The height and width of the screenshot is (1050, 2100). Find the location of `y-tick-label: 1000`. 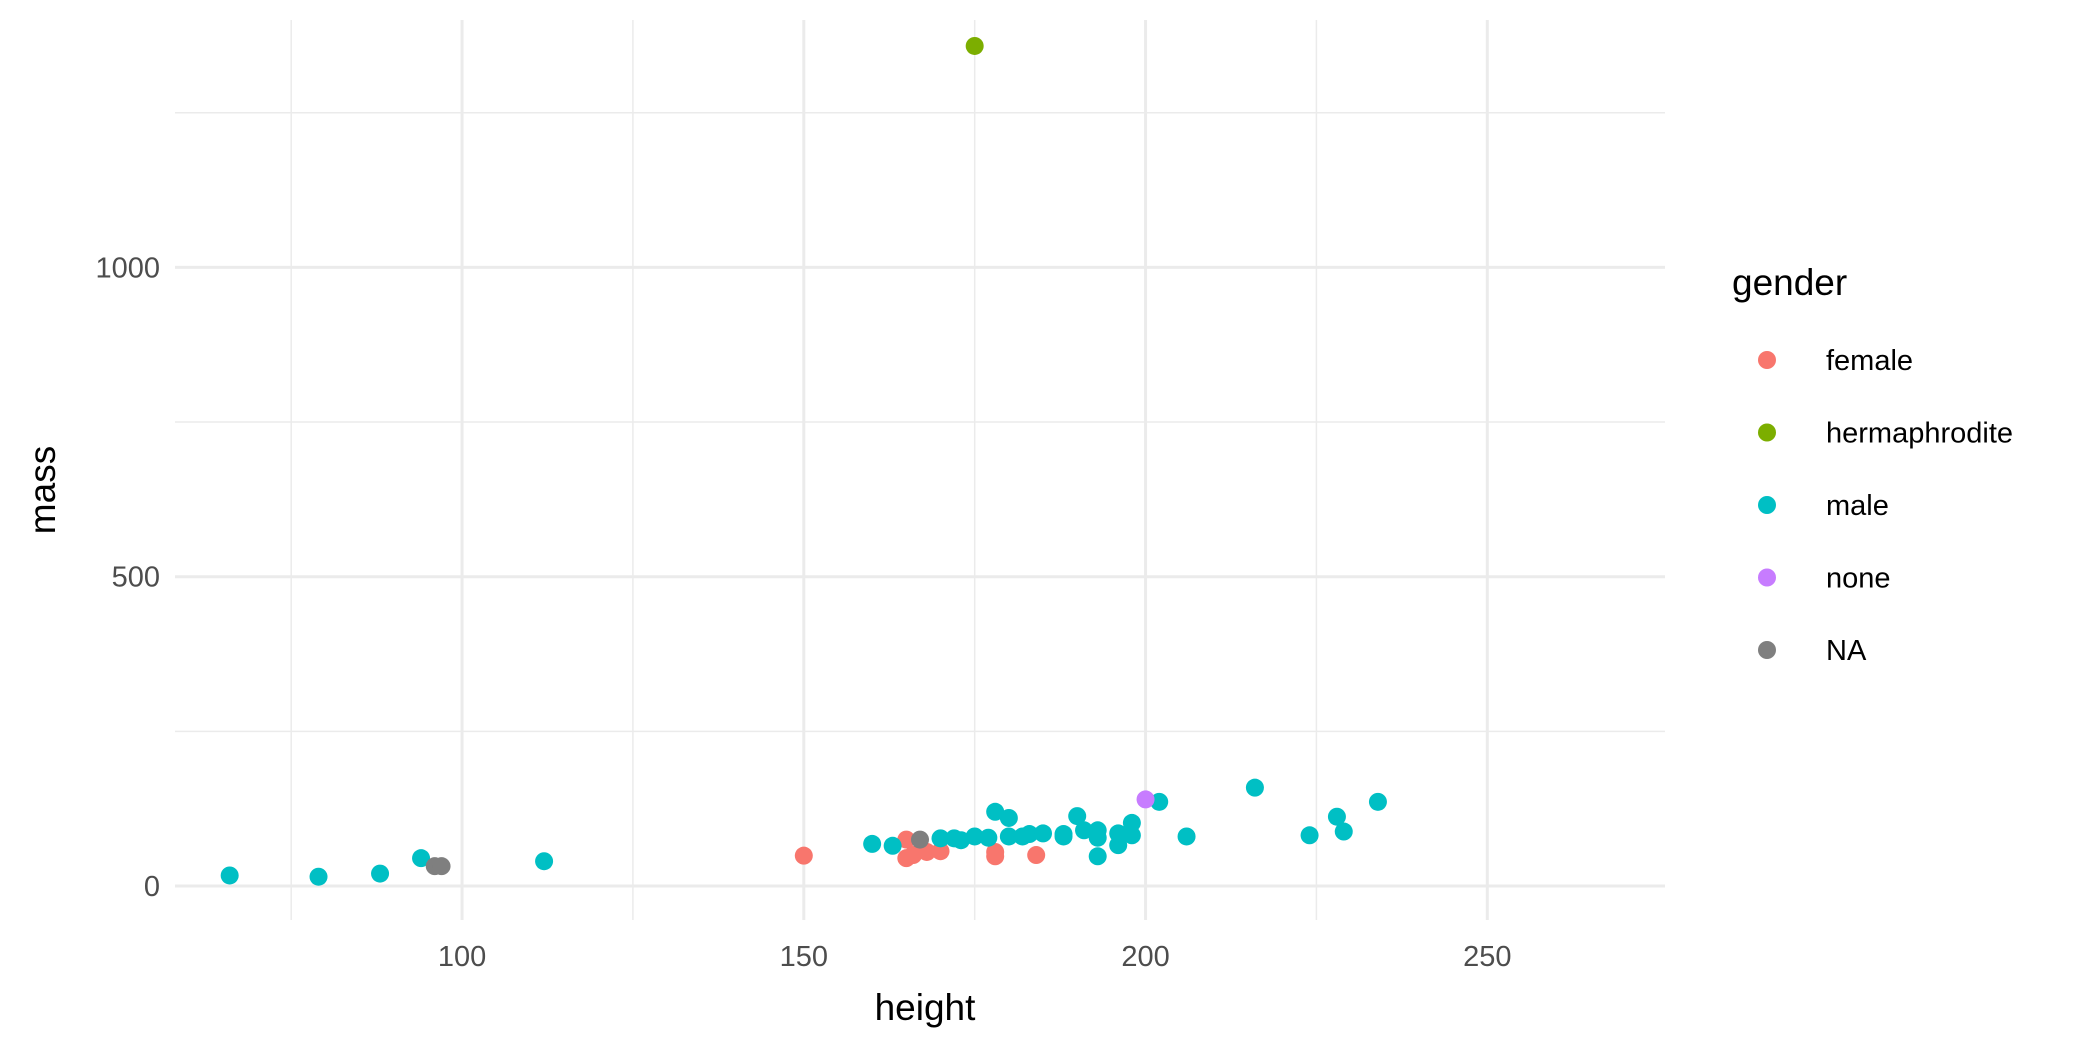

y-tick-label: 1000 is located at coordinates (127, 268).